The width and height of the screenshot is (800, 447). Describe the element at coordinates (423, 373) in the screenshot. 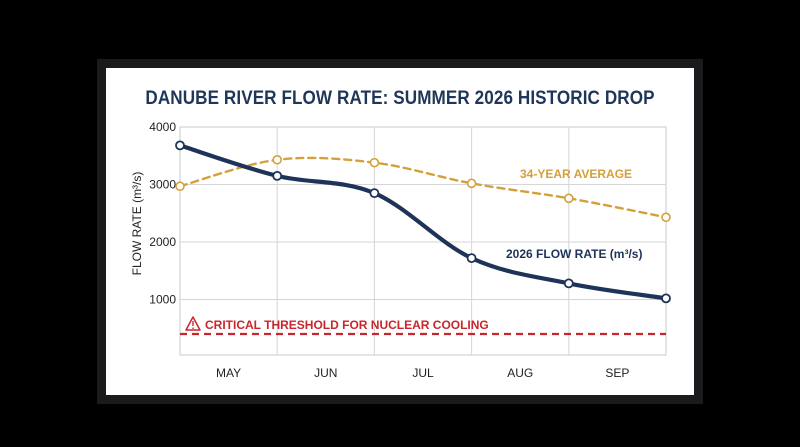

I see `x-tick-label: JUL` at that location.